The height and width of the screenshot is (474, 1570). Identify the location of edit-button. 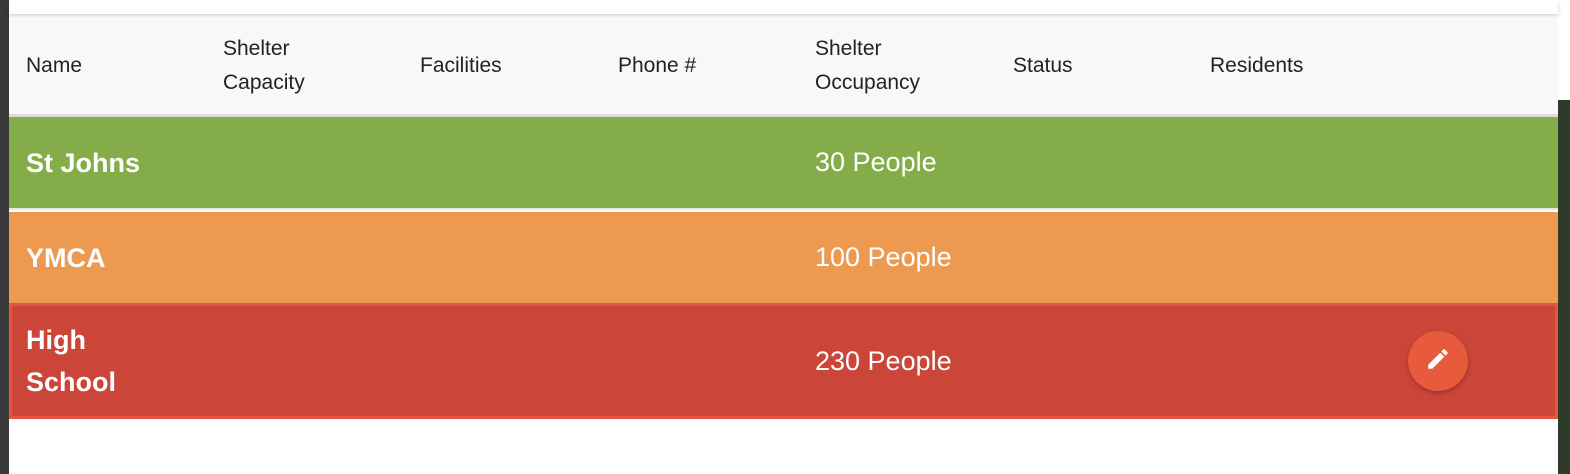
(1438, 361).